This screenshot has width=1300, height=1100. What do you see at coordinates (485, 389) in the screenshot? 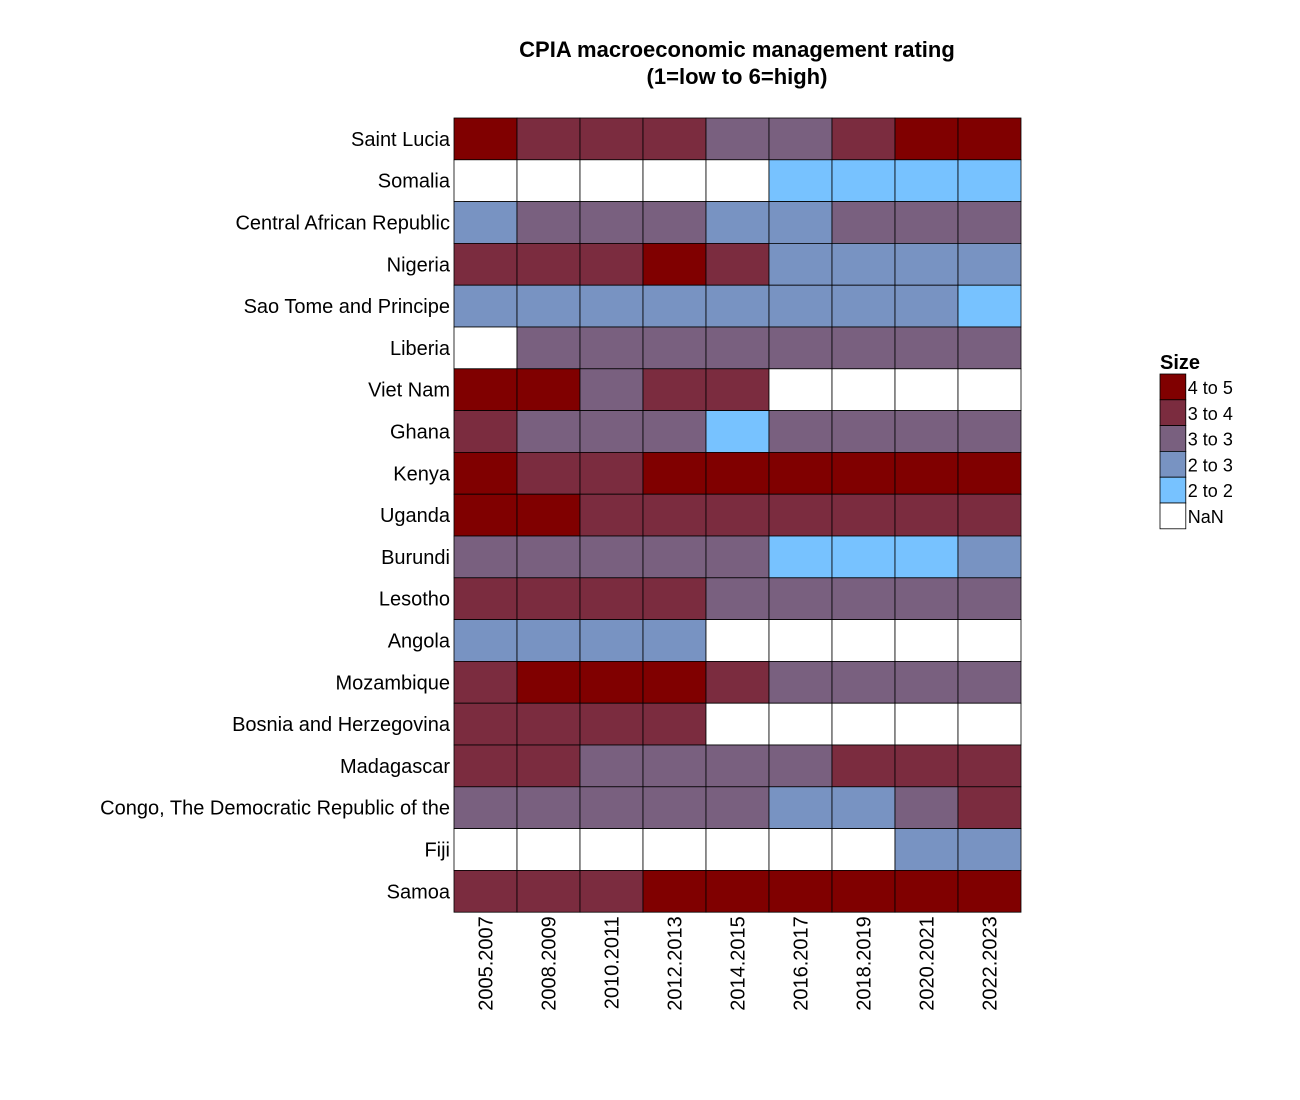
I see `heatmap-cell-viet-nam-2005-2007` at bounding box center [485, 389].